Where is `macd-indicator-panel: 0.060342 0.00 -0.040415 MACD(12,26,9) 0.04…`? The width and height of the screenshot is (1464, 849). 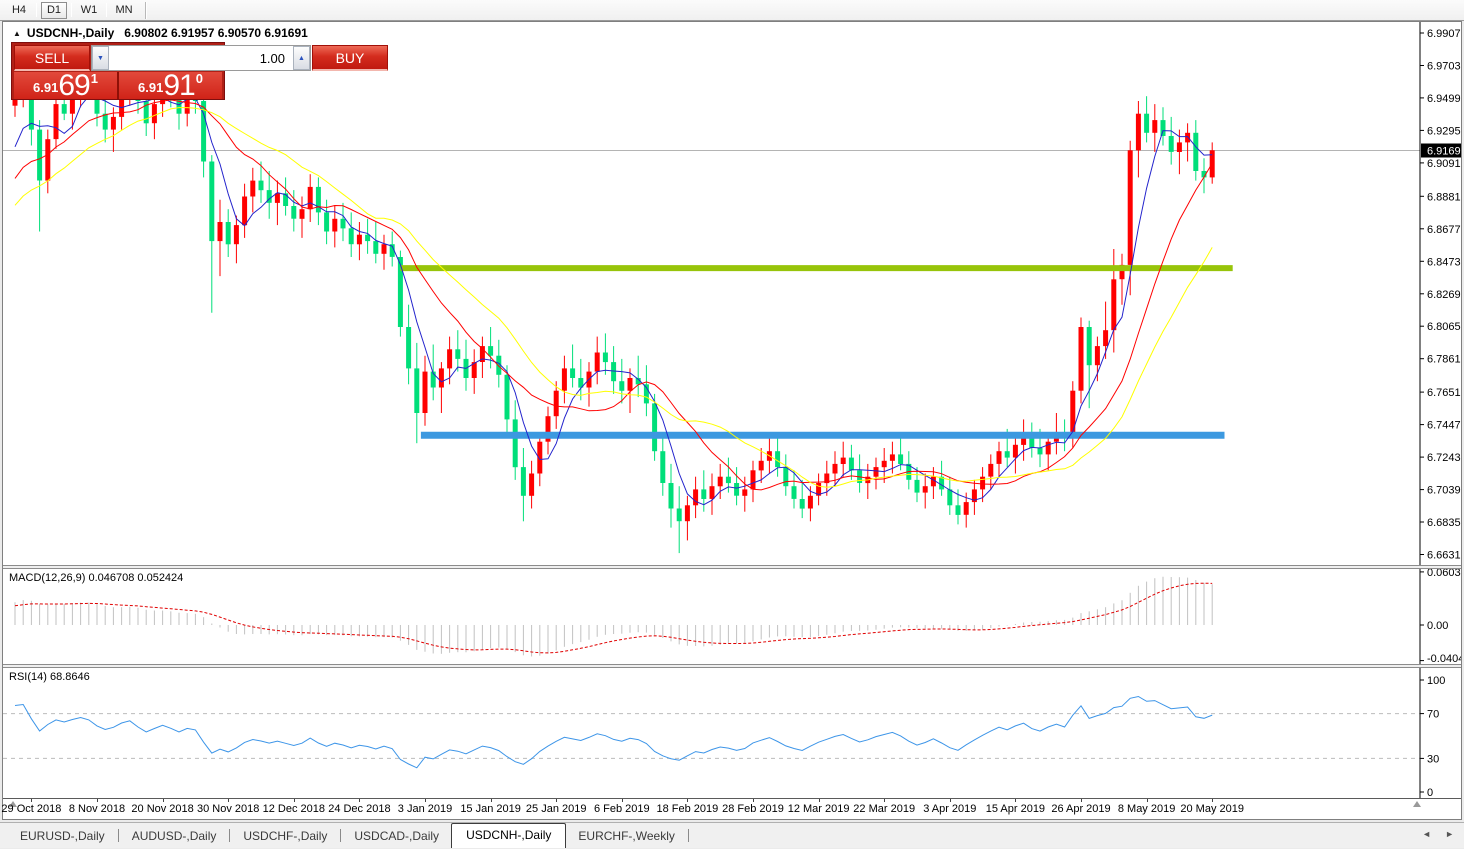
macd-indicator-panel: 0.060342 0.00 -0.040415 MACD(12,26,9) 0.04… is located at coordinates (732, 616).